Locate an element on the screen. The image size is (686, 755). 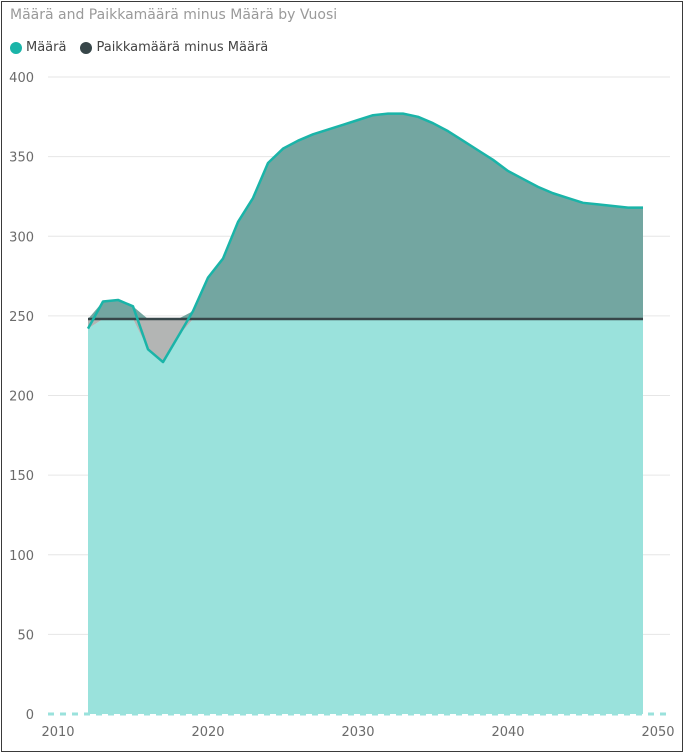
data-point-maara-2029 is located at coordinates (343, 125).